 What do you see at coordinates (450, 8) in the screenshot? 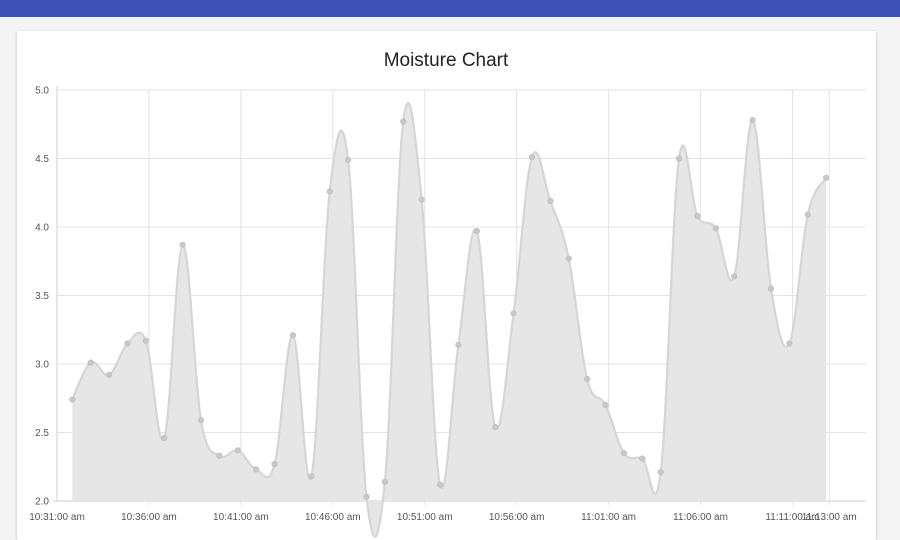
I see `app-header-bar` at bounding box center [450, 8].